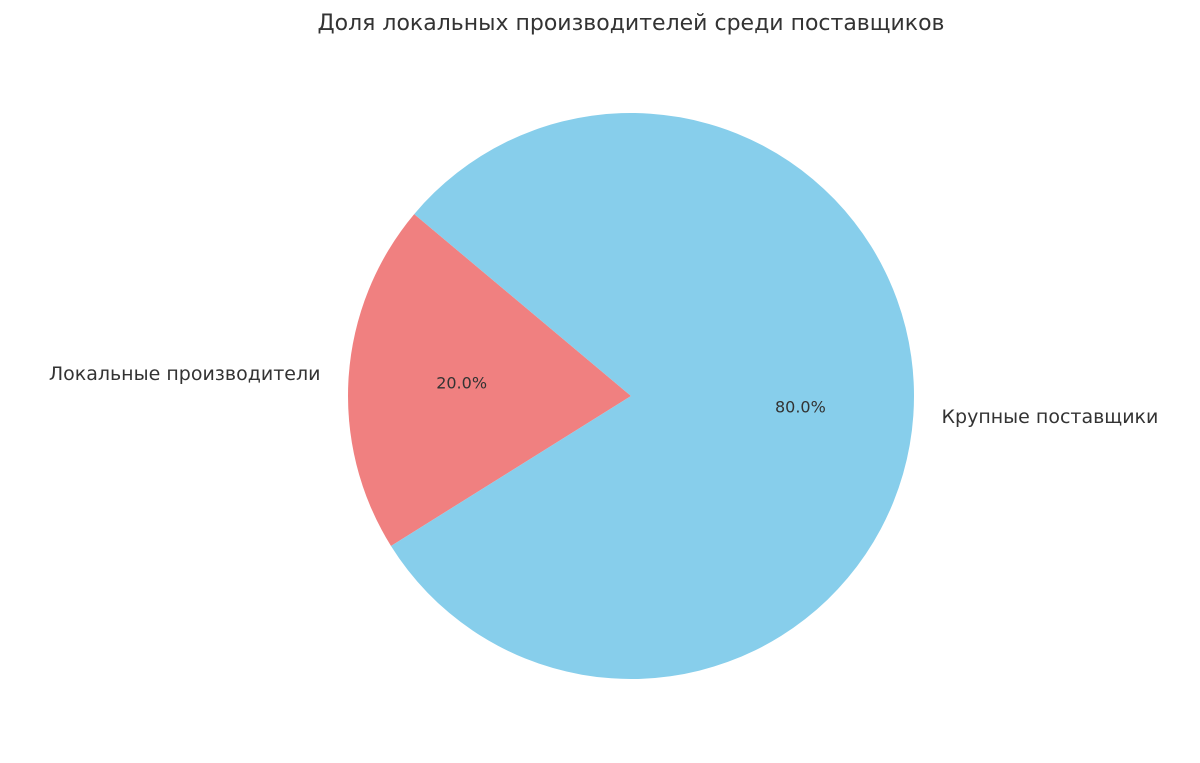 The image size is (1200, 763). I want to click on value-label: 80.0%, so click(800, 406).